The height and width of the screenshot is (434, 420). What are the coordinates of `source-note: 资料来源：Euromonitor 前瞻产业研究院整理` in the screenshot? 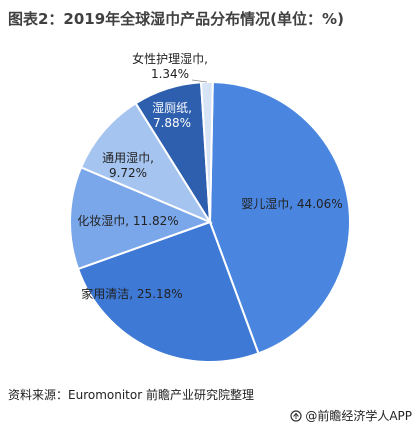 It's located at (131, 395).